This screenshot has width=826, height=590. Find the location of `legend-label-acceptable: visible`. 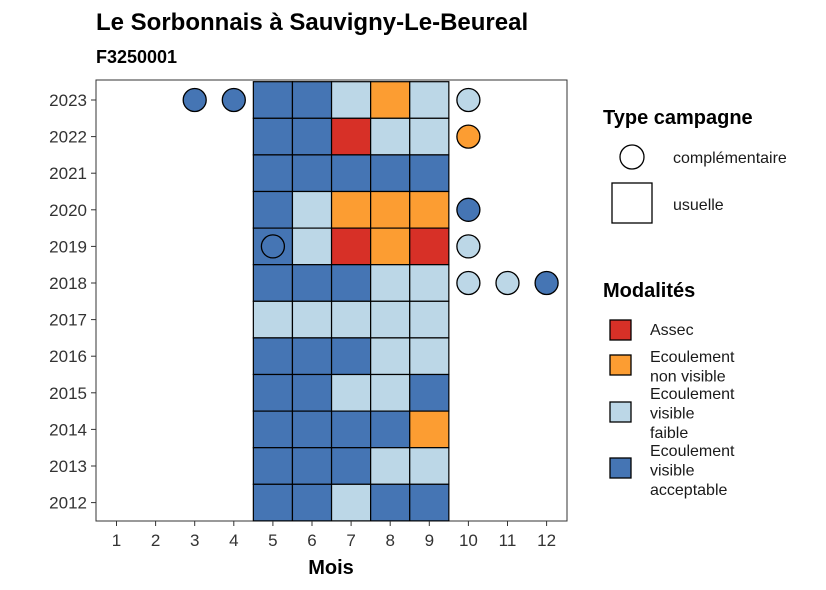

legend-label-acceptable: visible is located at coordinates (672, 471).